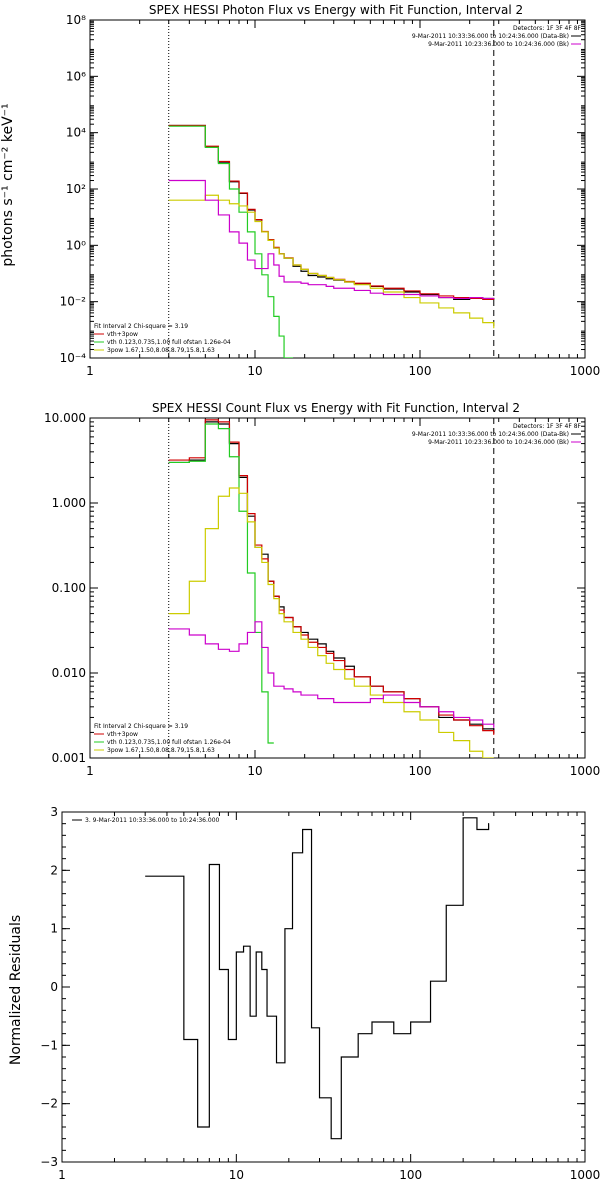 The width and height of the screenshot is (600, 1200). I want to click on y-tick-label: 2, so click(54, 870).